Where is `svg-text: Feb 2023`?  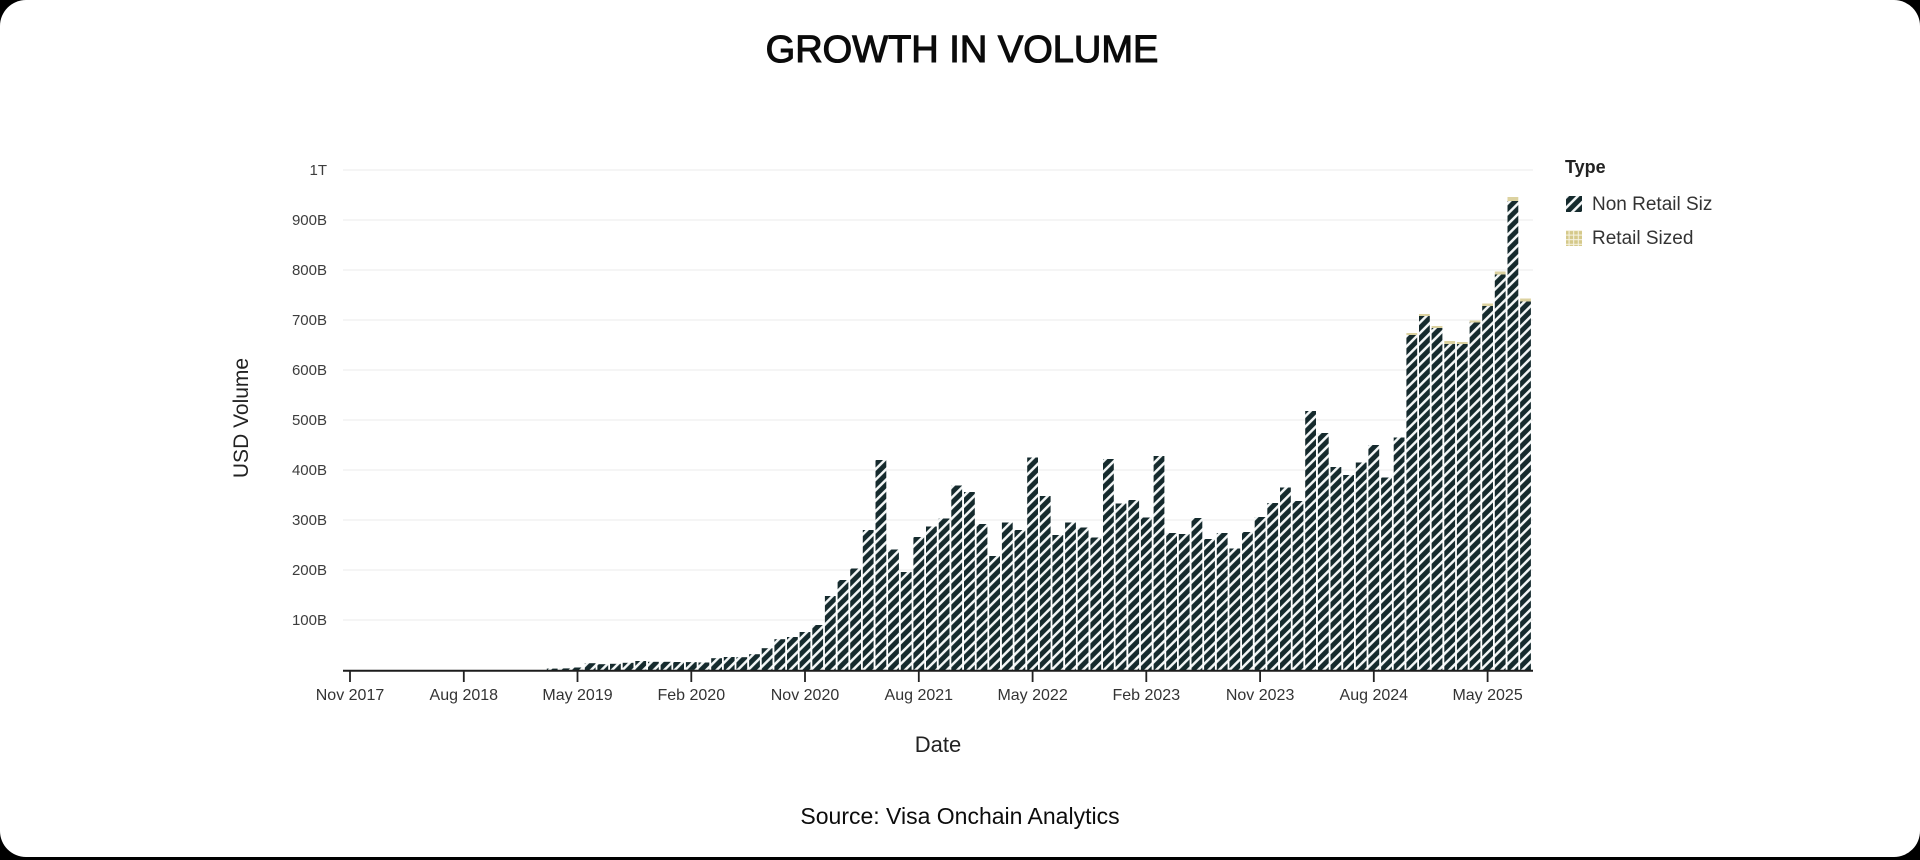
svg-text: Feb 2023 is located at coordinates (1146, 695).